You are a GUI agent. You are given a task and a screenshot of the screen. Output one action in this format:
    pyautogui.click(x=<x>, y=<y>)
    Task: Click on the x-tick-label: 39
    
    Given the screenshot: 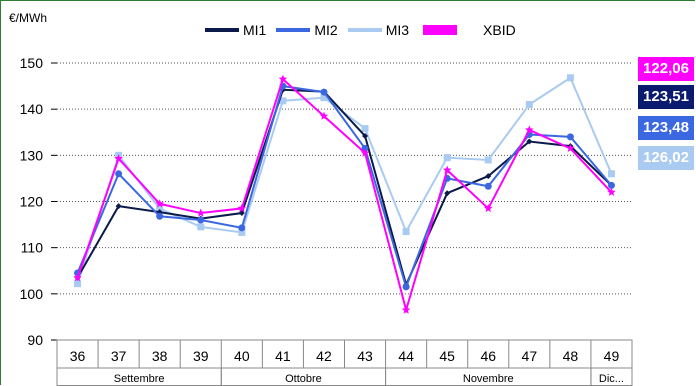 What is the action you would take?
    pyautogui.click(x=201, y=356)
    